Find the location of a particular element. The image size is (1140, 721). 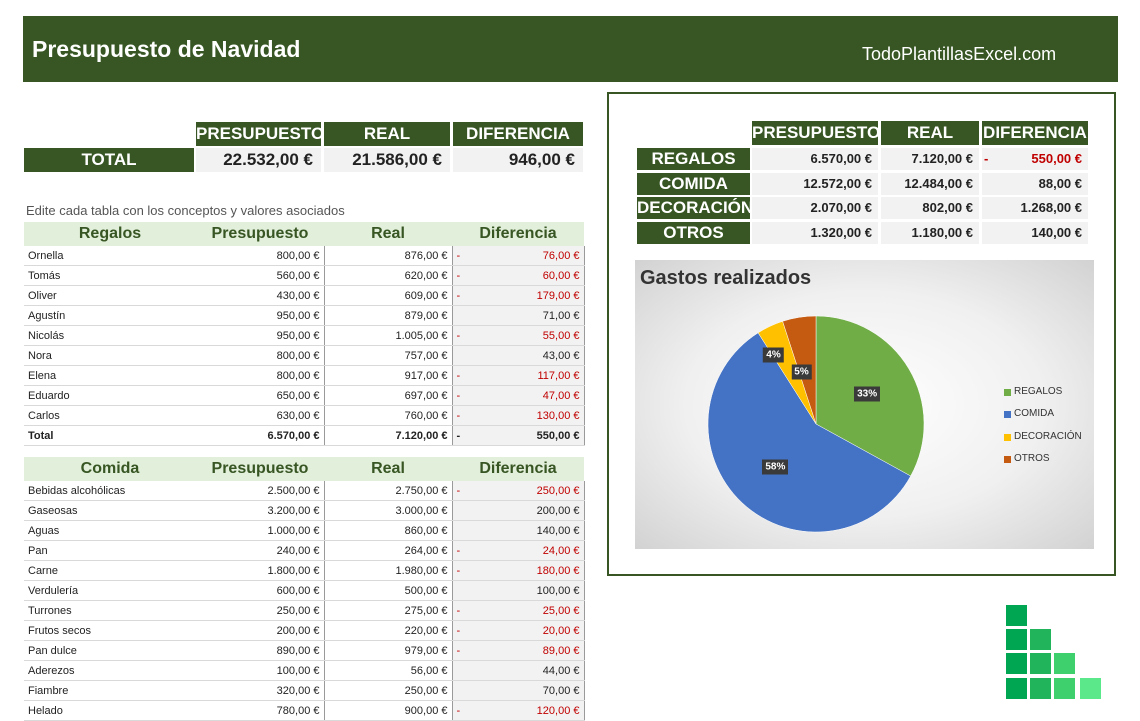

concept-cell: Oliver is located at coordinates (110, 295).